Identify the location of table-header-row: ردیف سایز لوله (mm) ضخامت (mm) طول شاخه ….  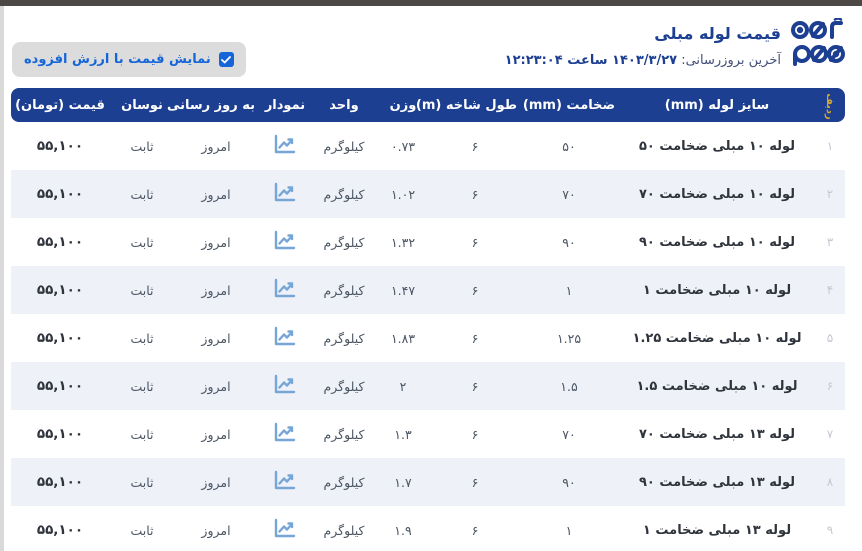
(428, 105).